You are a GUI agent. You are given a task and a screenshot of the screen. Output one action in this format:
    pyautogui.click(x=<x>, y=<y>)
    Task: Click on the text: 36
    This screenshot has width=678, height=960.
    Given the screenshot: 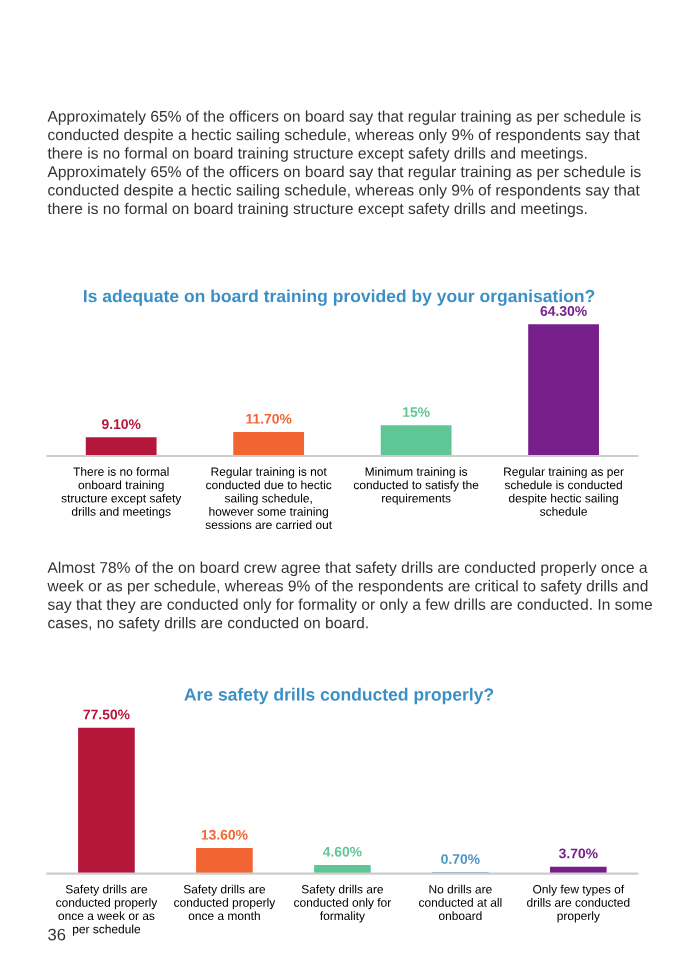 What is the action you would take?
    pyautogui.click(x=57, y=934)
    